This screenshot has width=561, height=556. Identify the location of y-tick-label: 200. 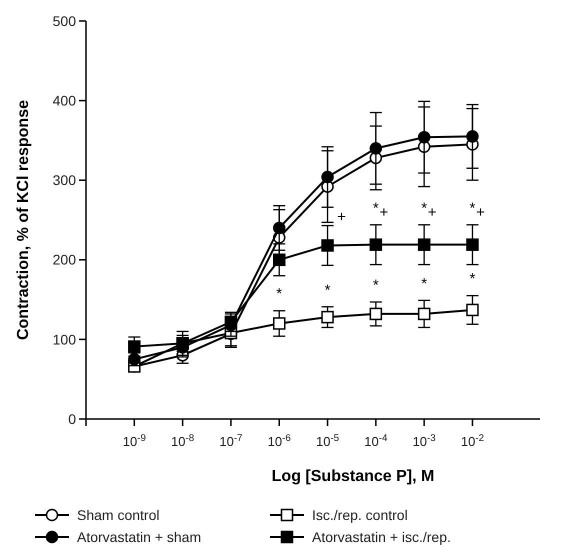
(64, 260).